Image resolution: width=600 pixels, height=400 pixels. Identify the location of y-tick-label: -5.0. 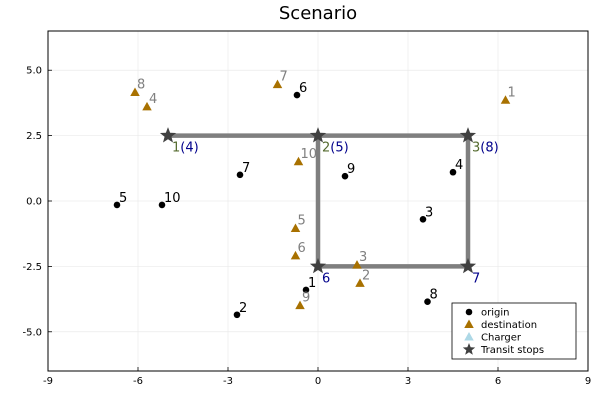
(32, 332).